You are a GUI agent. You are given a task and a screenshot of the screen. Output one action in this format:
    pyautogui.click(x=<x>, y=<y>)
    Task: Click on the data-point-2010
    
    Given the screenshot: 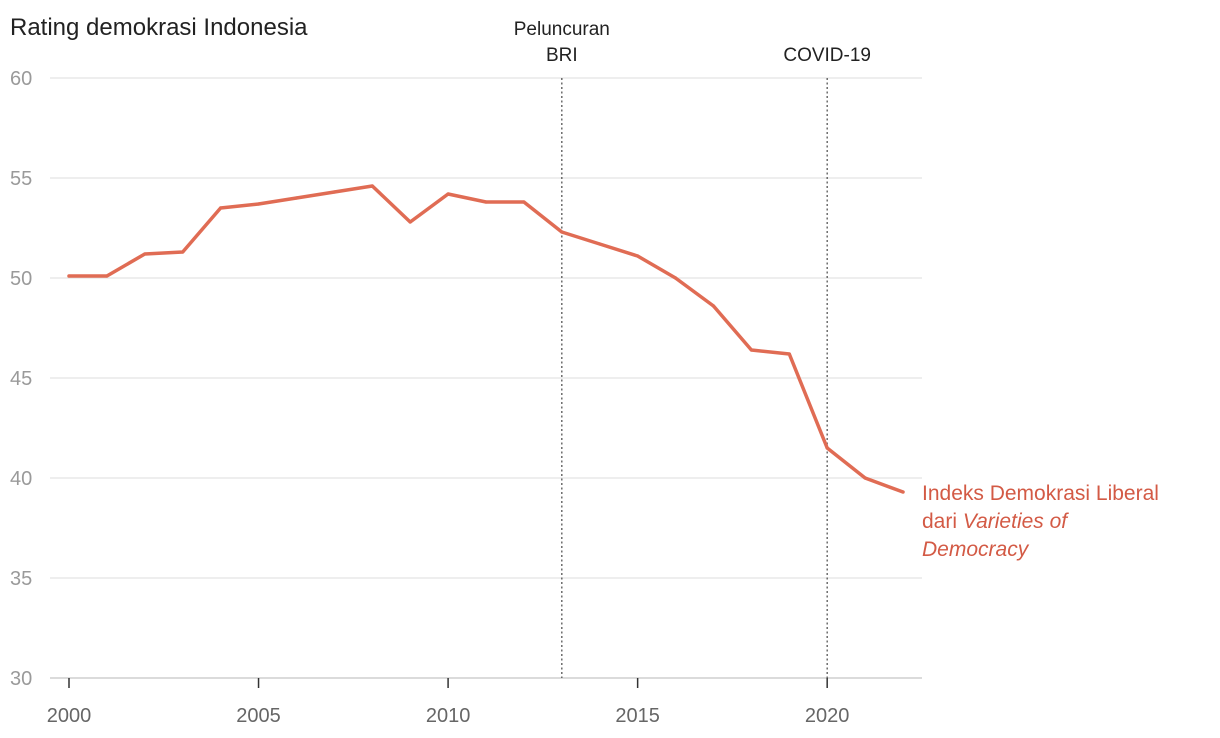 What is the action you would take?
    pyautogui.click(x=448, y=194)
    